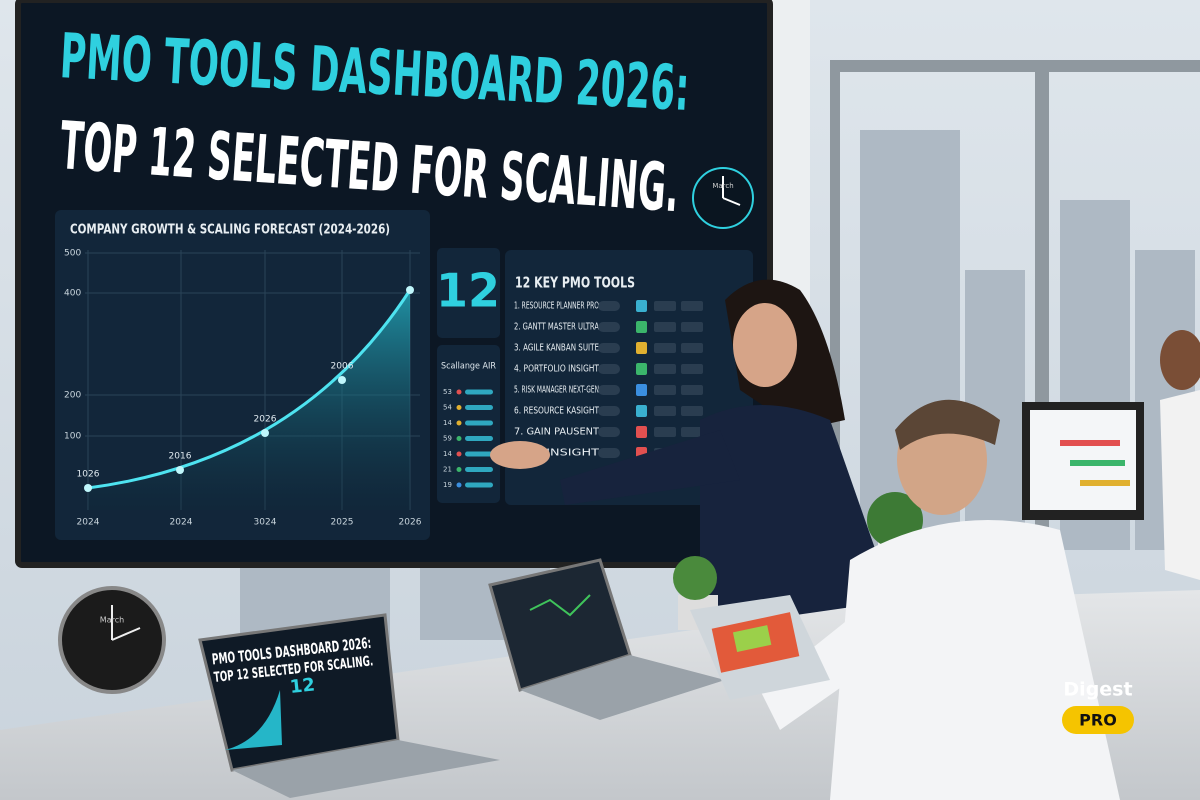  I want to click on laptop-middle, so click(606, 639).